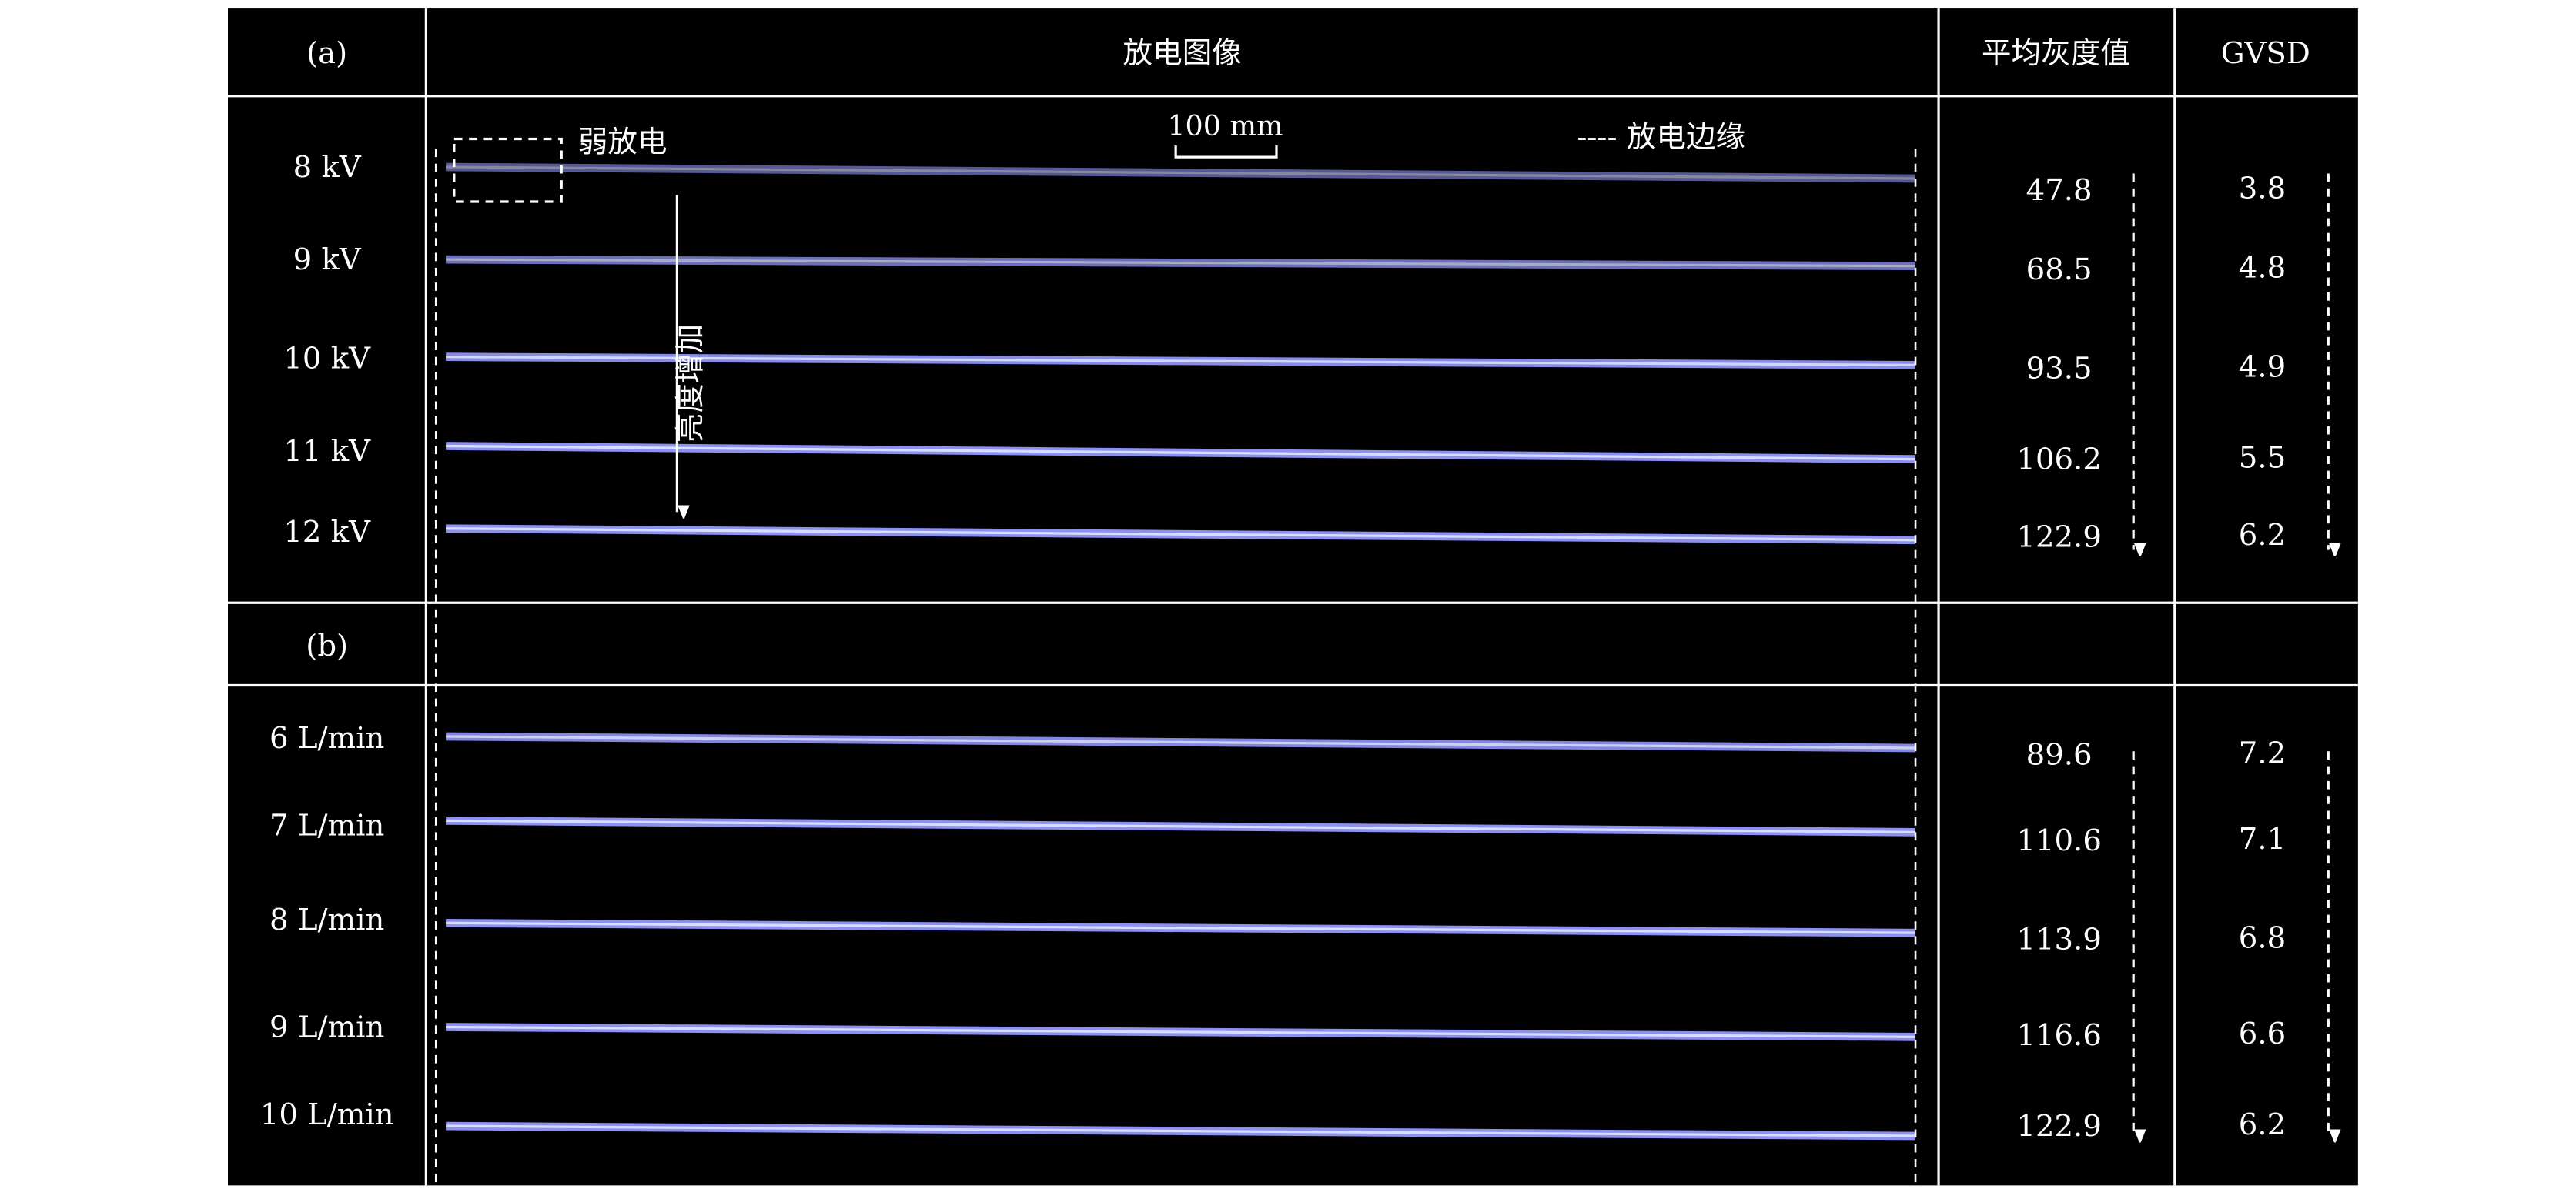  Describe the element at coordinates (327, 451) in the screenshot. I see `condition-label: 11 kV` at that location.